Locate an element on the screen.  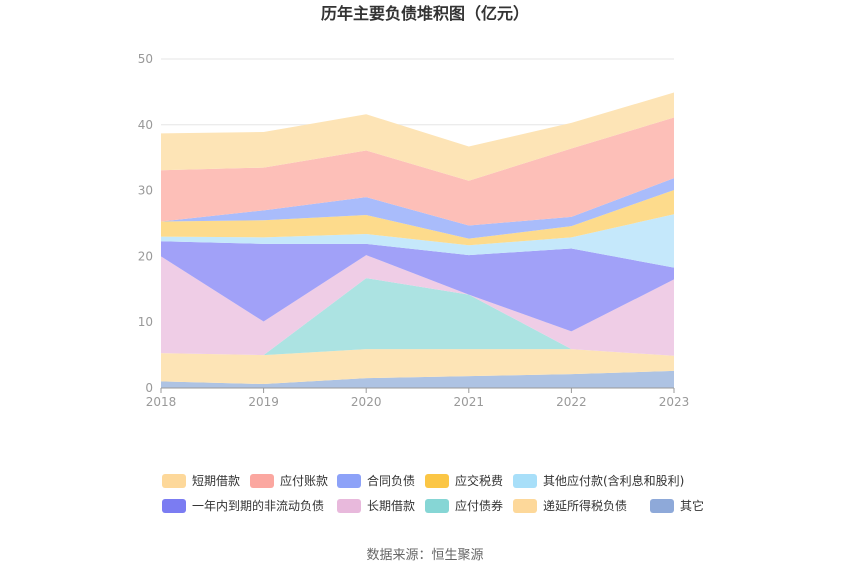
legend-item: 应付债券 is located at coordinates (464, 505).